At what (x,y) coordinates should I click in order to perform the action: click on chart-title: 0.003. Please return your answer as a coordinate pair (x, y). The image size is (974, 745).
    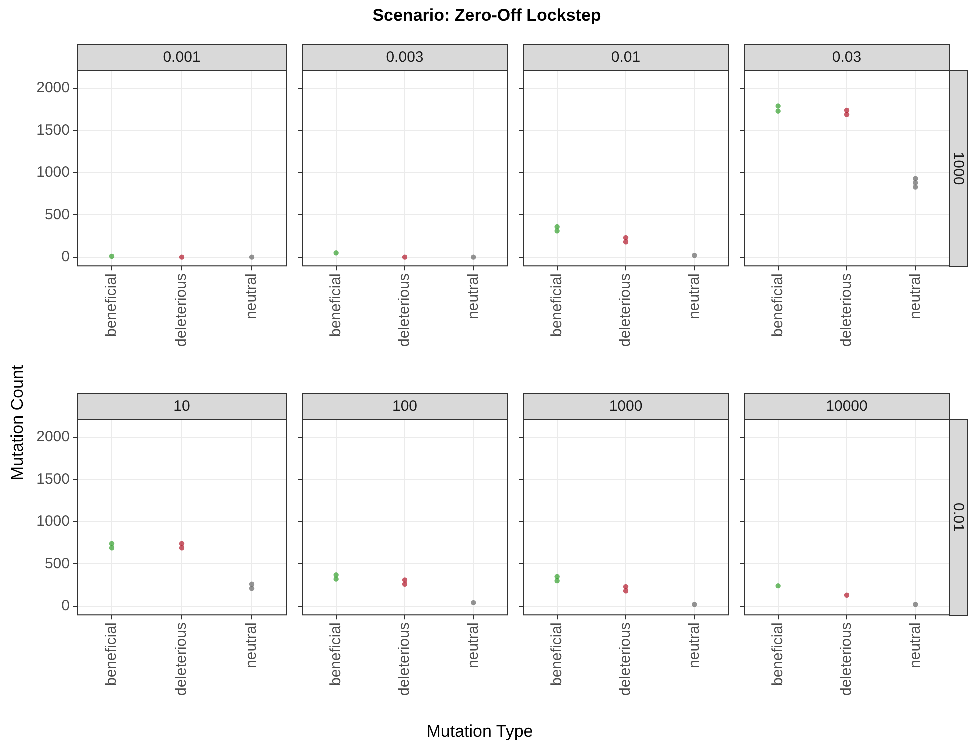
    Looking at the image, I should click on (405, 57).